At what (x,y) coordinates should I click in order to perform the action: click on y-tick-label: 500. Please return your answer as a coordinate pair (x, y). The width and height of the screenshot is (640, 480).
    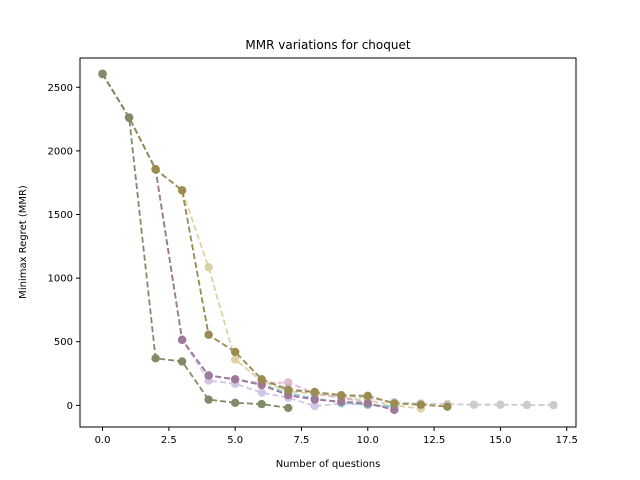
    Looking at the image, I should click on (63, 342).